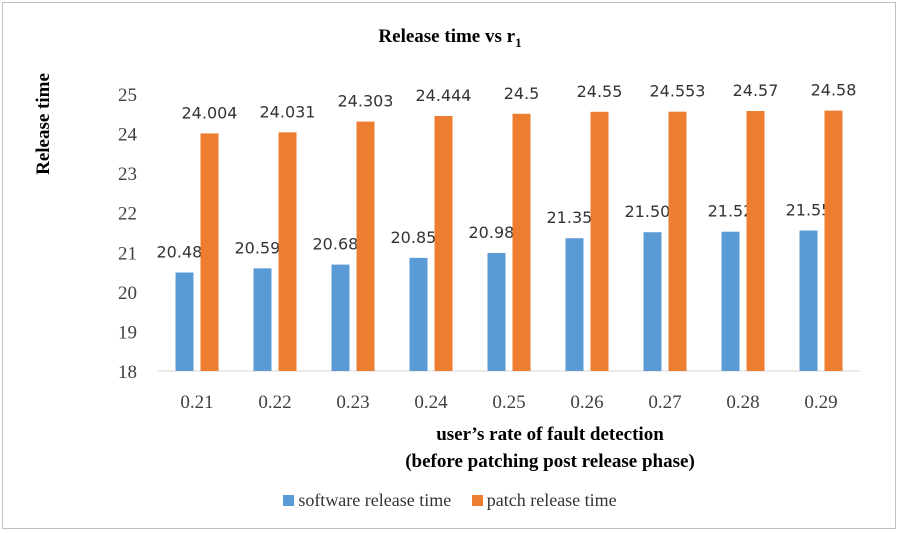 This screenshot has width=900, height=533. What do you see at coordinates (375, 500) in the screenshot?
I see `legend-label-software: software release time` at bounding box center [375, 500].